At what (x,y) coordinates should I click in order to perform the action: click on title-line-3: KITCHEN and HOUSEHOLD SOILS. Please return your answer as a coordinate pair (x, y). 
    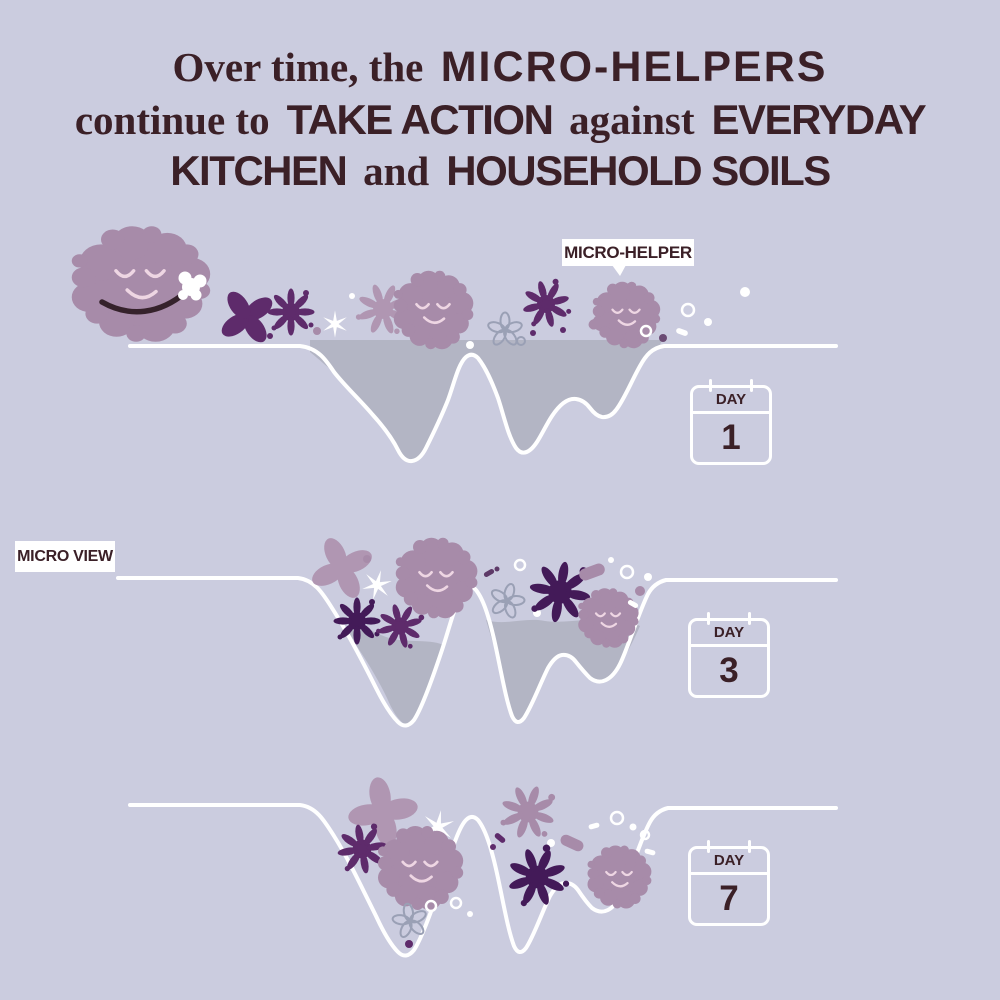
    Looking at the image, I should click on (500, 171).